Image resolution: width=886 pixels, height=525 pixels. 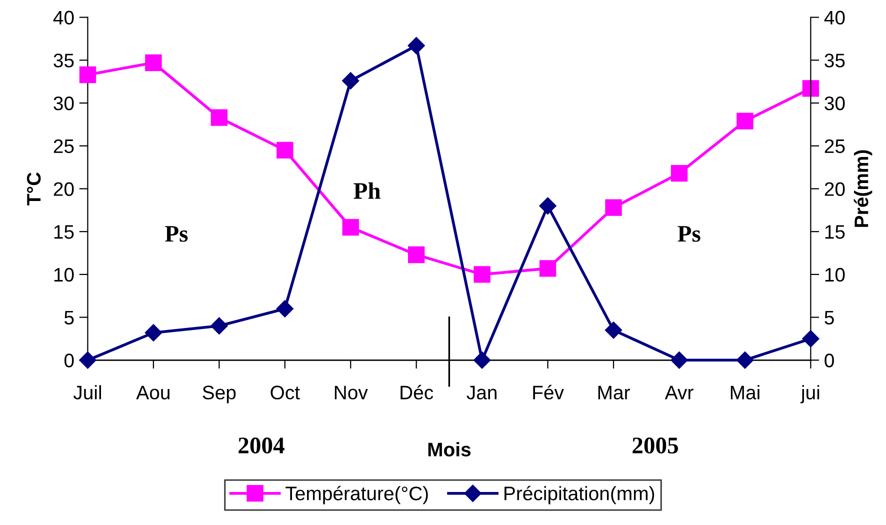 I want to click on y2-tick-label: 10, so click(x=835, y=275).